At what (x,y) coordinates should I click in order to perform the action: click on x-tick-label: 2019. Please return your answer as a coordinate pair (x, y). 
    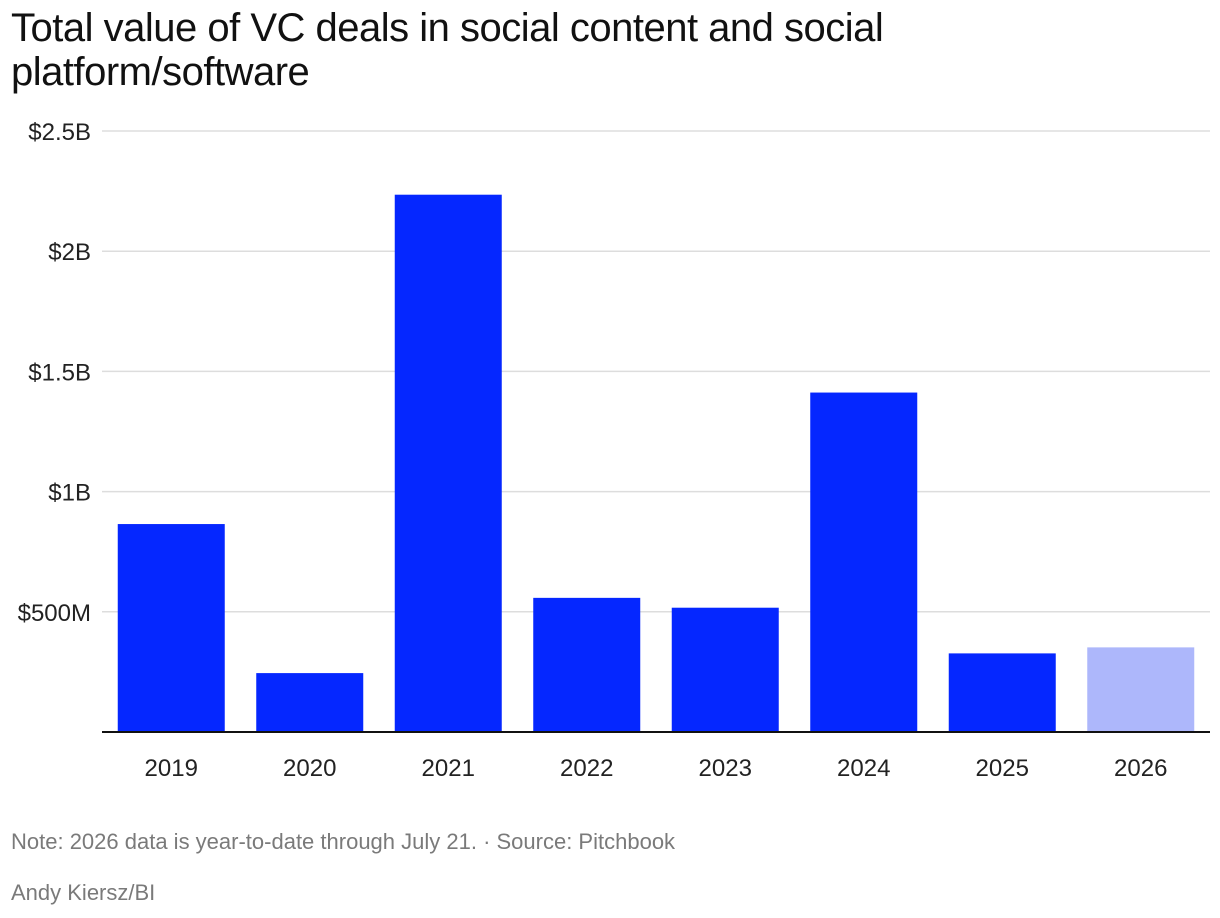
    Looking at the image, I should click on (171, 768).